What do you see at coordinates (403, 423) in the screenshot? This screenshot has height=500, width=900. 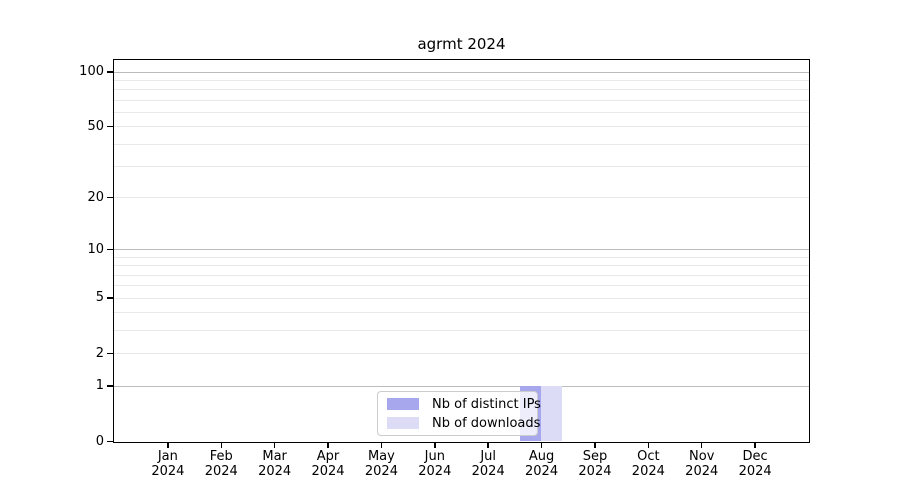 I see `legend-swatch-nb-of-downloads` at bounding box center [403, 423].